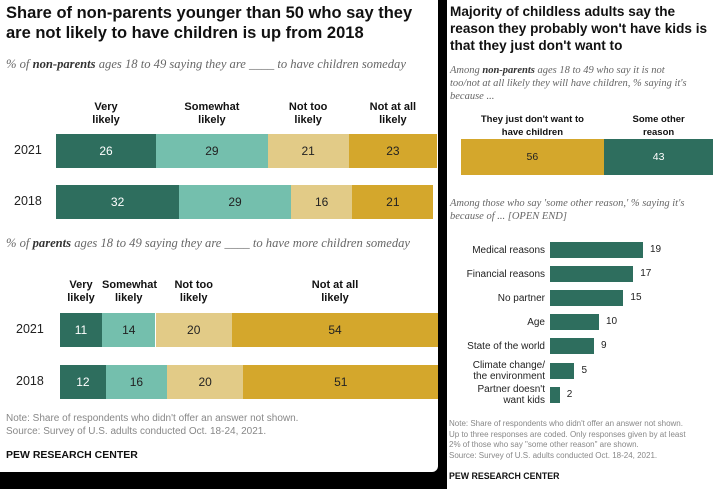 This screenshot has height=489, width=713. I want to click on bar-segment: 26, so click(106, 151).